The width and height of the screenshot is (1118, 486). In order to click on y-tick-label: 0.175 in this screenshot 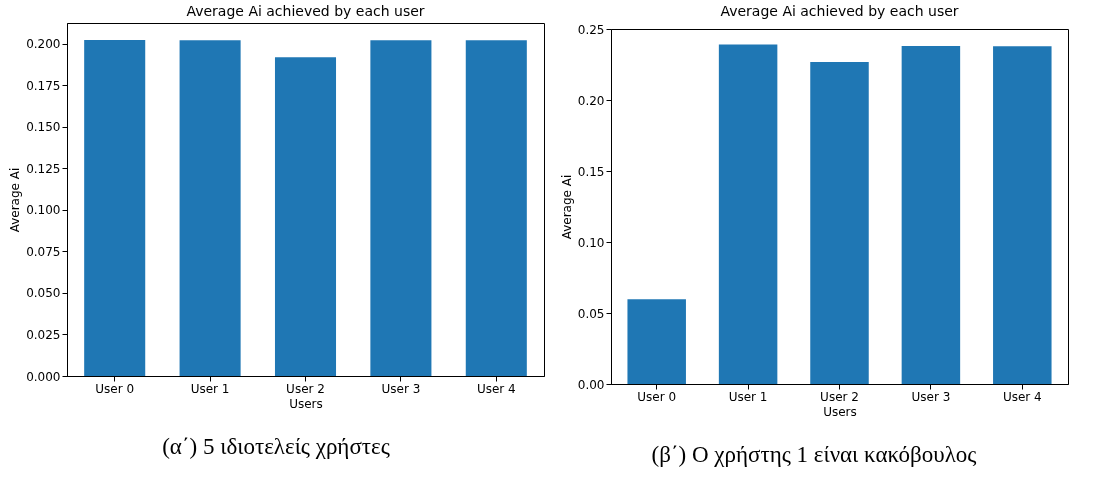, I will do `click(43, 85)`.